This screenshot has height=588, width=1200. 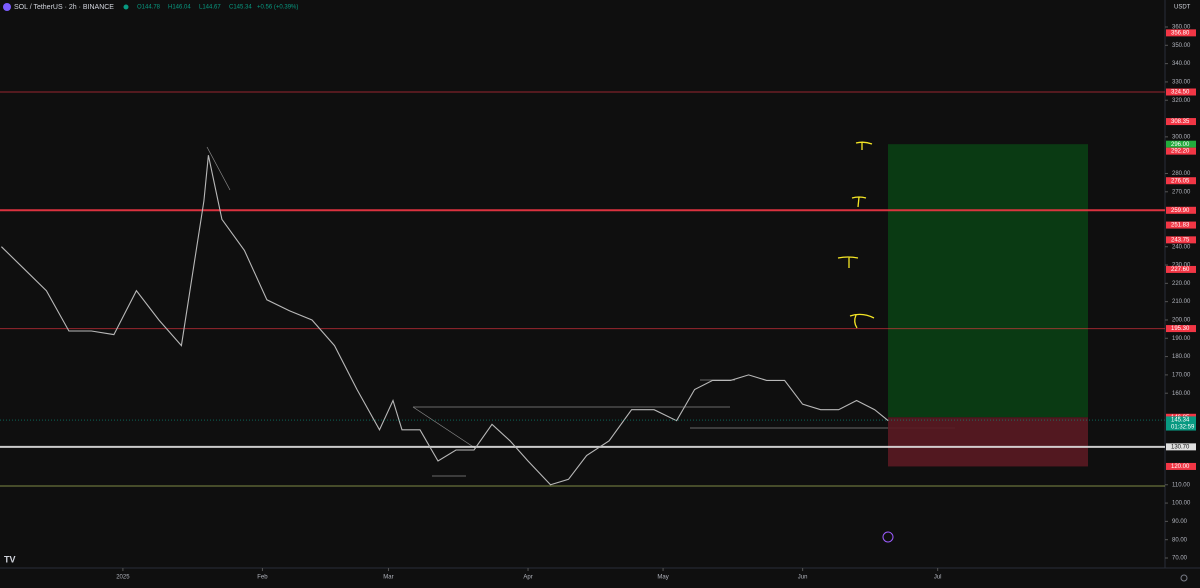 I want to click on y-tick-label: 320.00, so click(x=1181, y=101).